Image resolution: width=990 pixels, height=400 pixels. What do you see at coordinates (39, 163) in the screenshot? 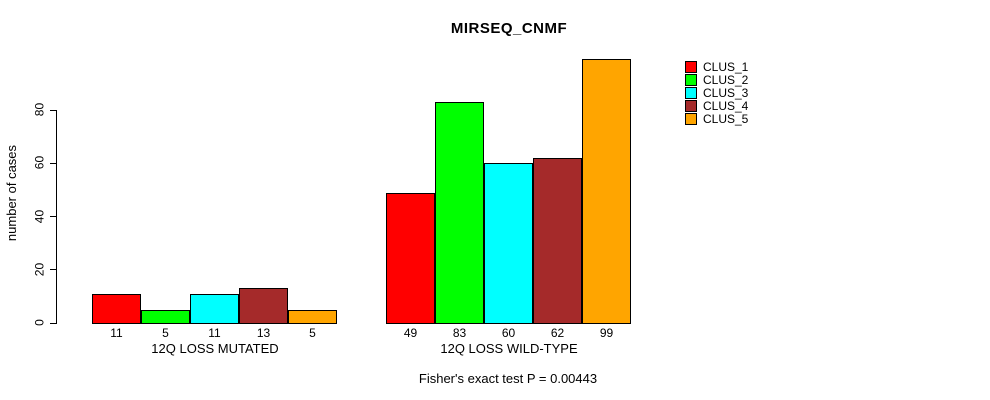
I see `y-tick-label: 60` at bounding box center [39, 163].